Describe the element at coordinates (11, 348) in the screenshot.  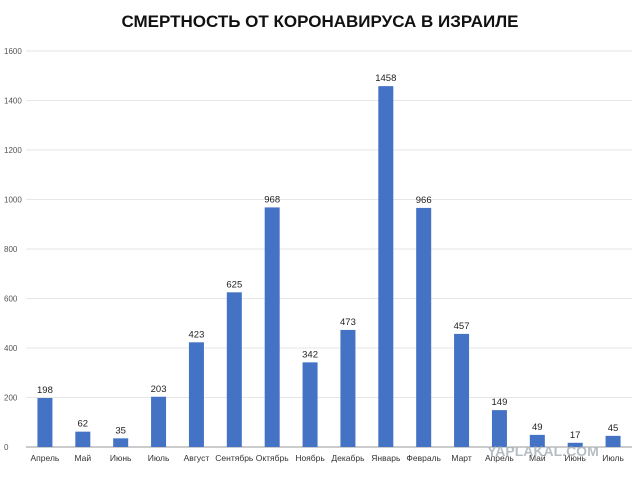
I see `y-tick-label: 400` at that location.